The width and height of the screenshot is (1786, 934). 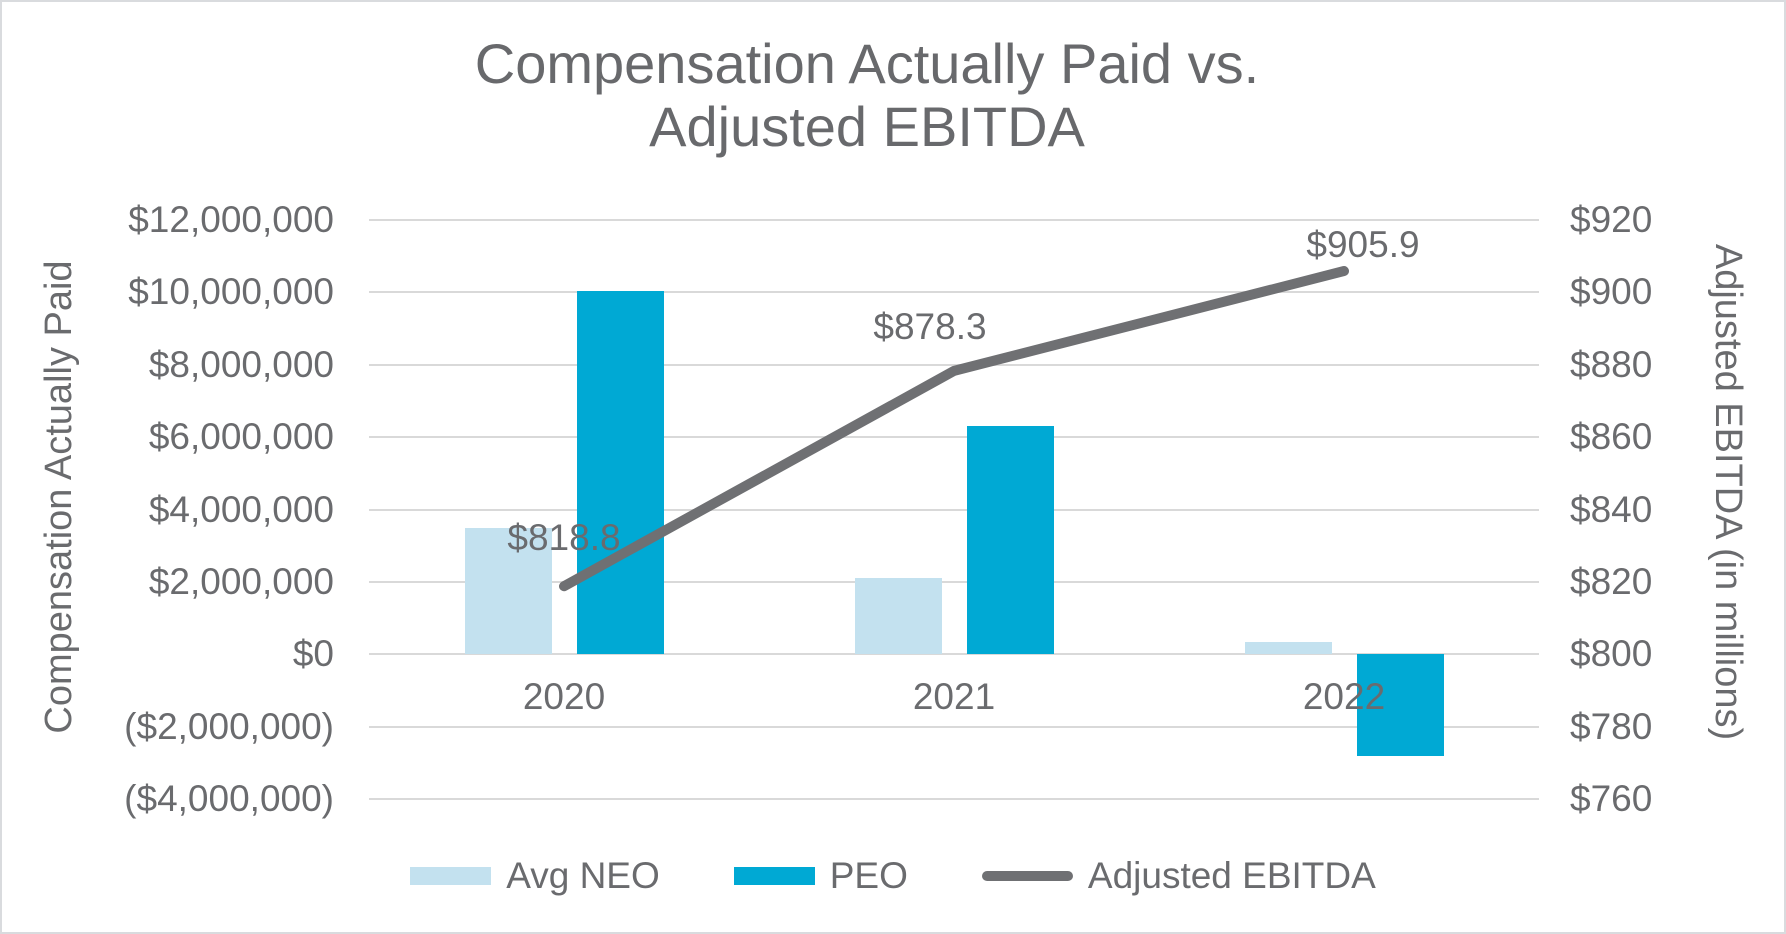 I want to click on peo-swatch-icon, so click(x=774, y=876).